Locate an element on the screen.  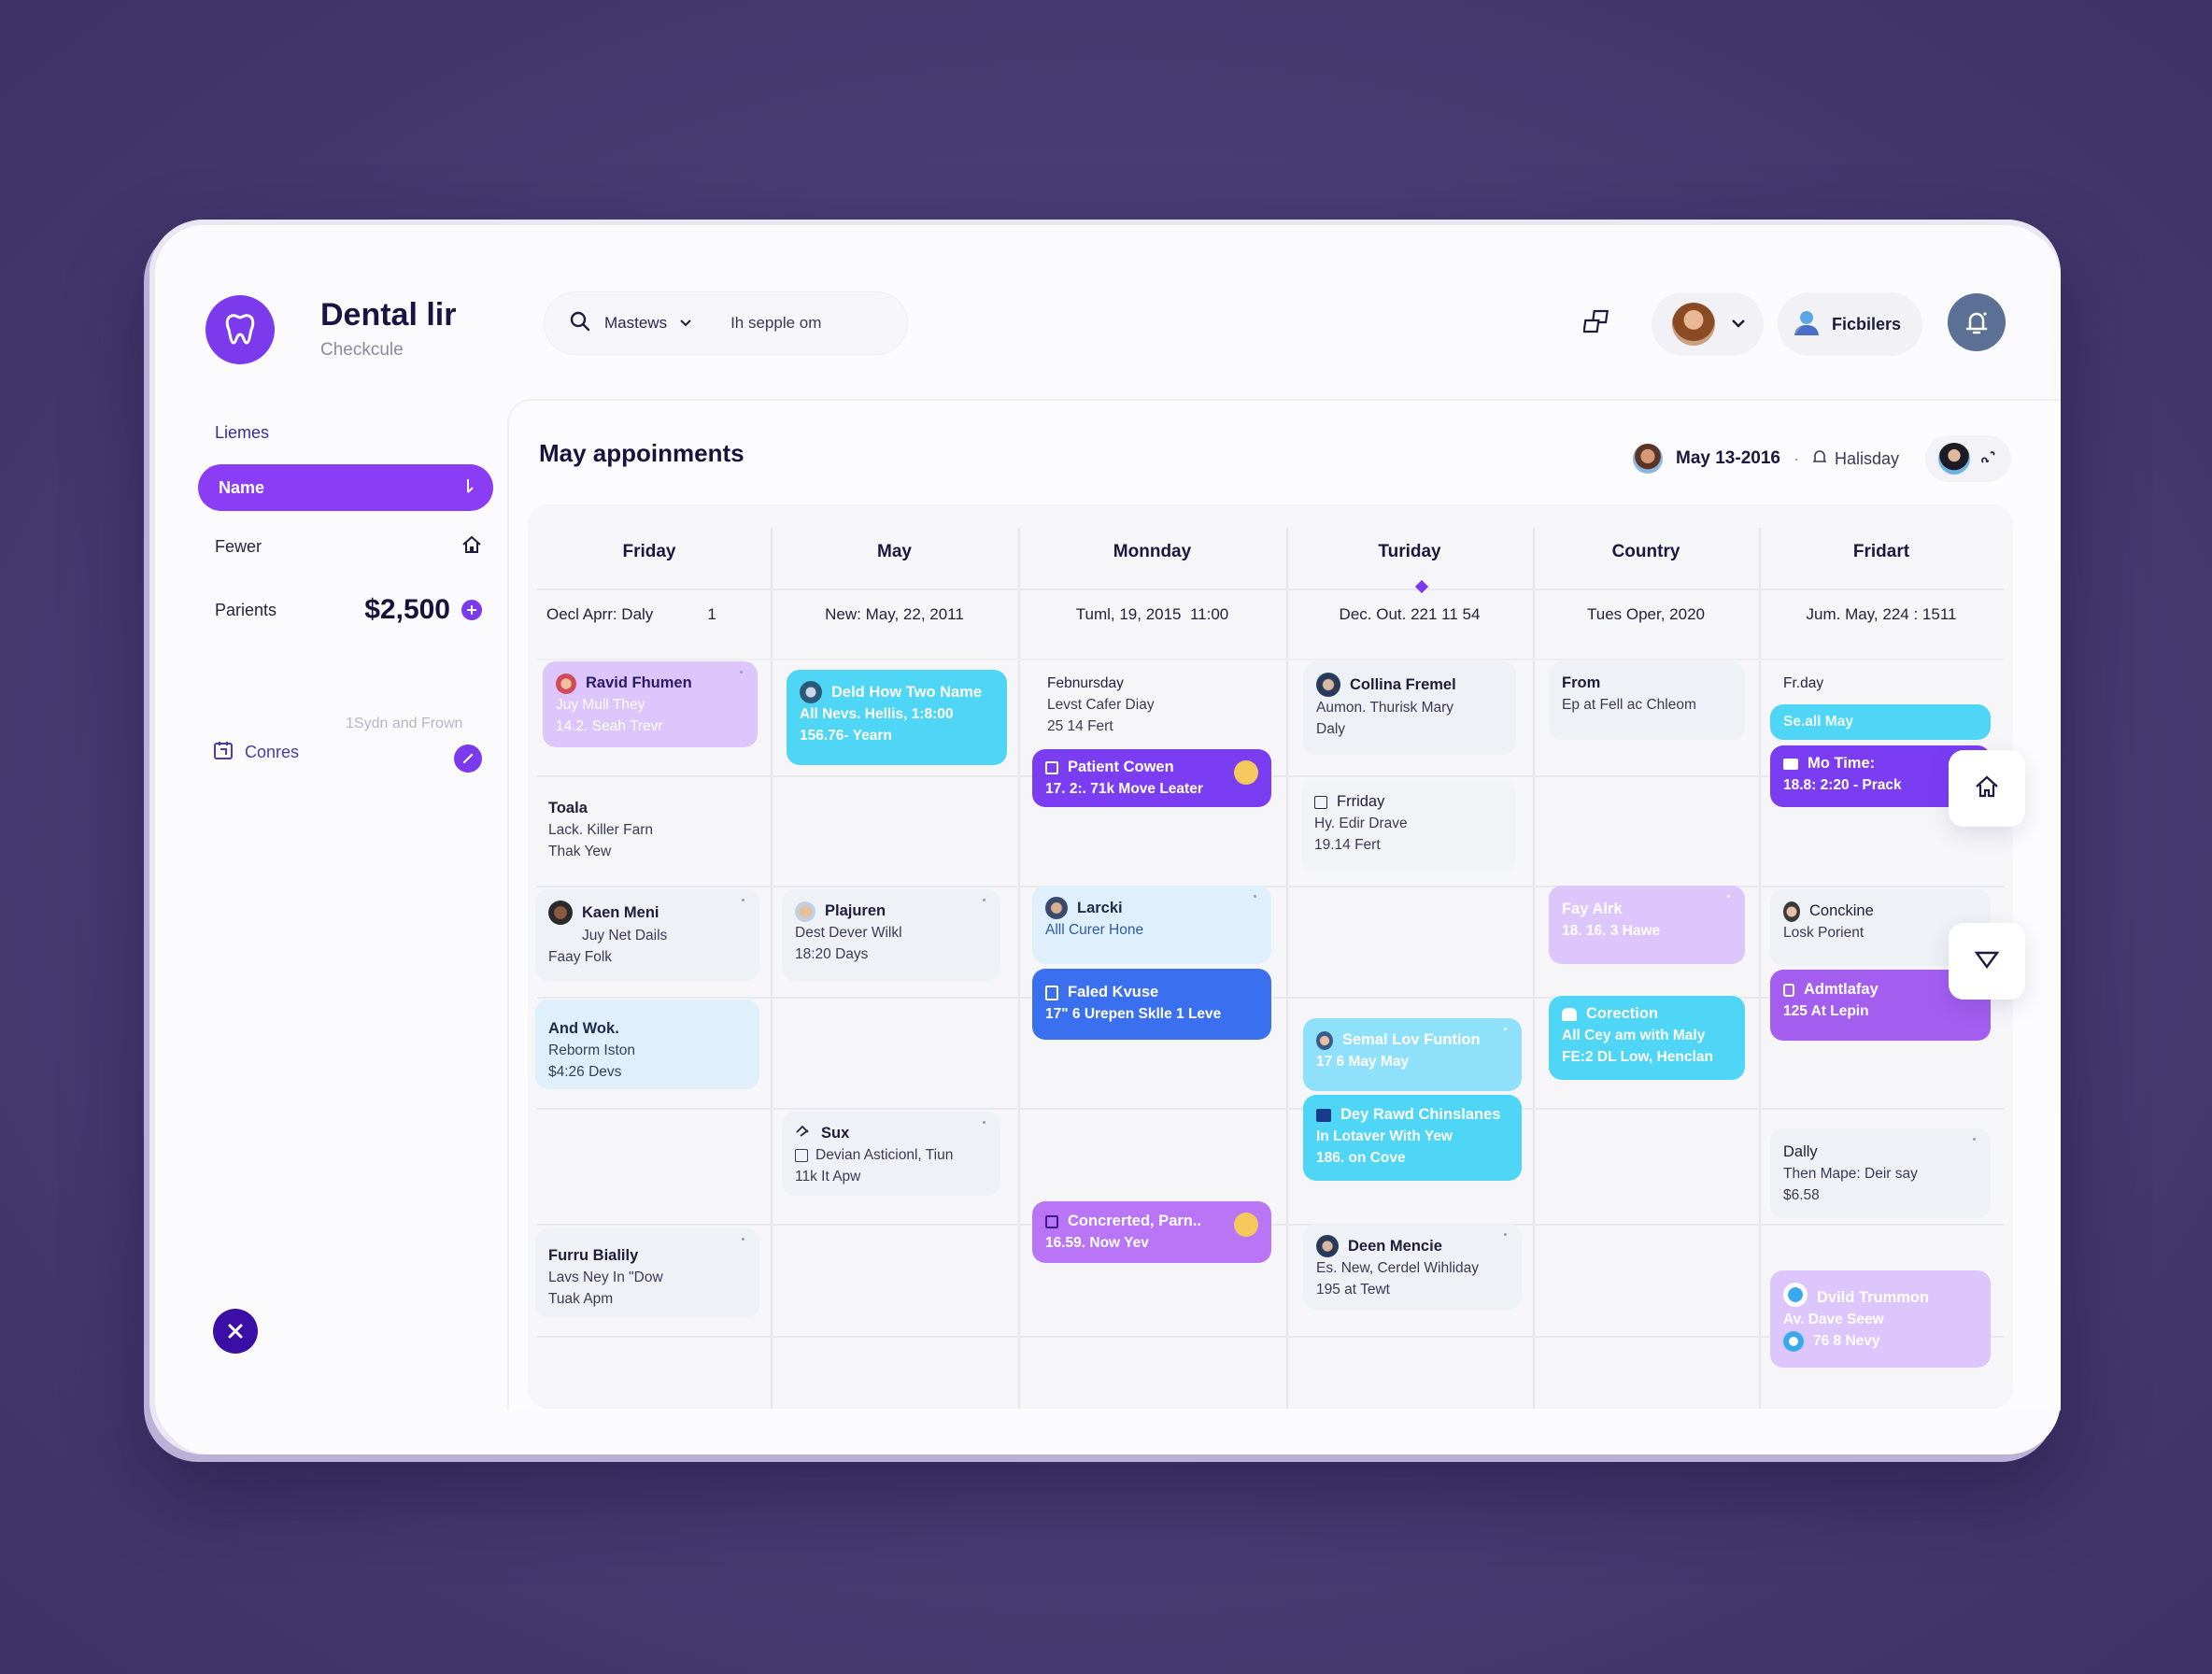
profiles-label: Ficbilers is located at coordinates (1867, 323).